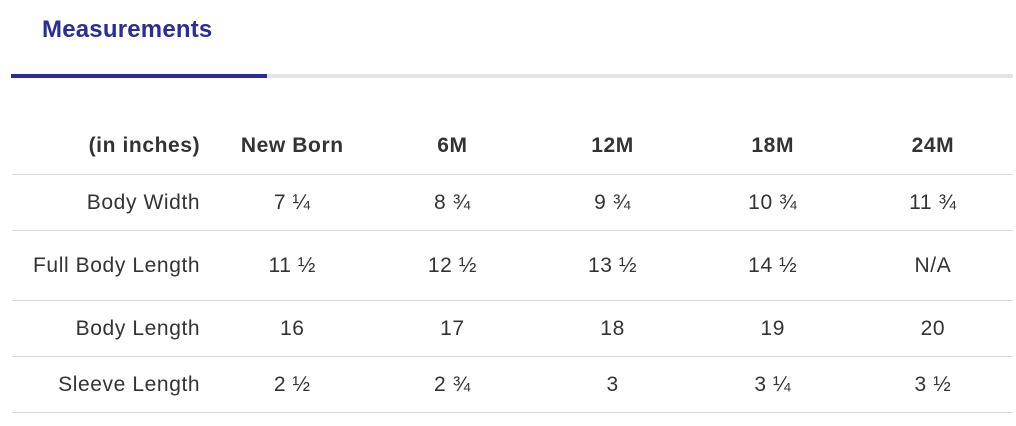 The height and width of the screenshot is (426, 1016). Describe the element at coordinates (292, 384) in the screenshot. I see `table-cell: 2 ½` at that location.